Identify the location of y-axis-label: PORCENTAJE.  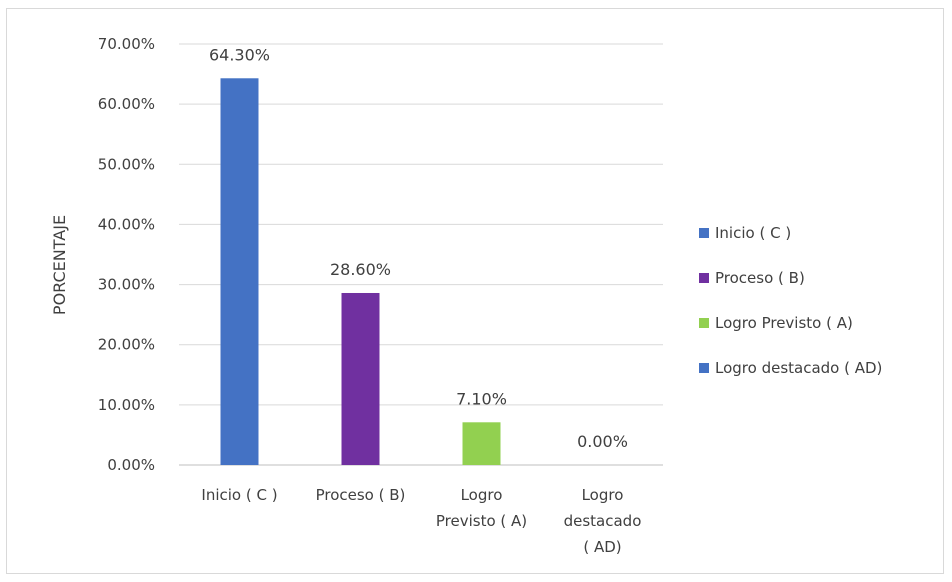
(59, 265).